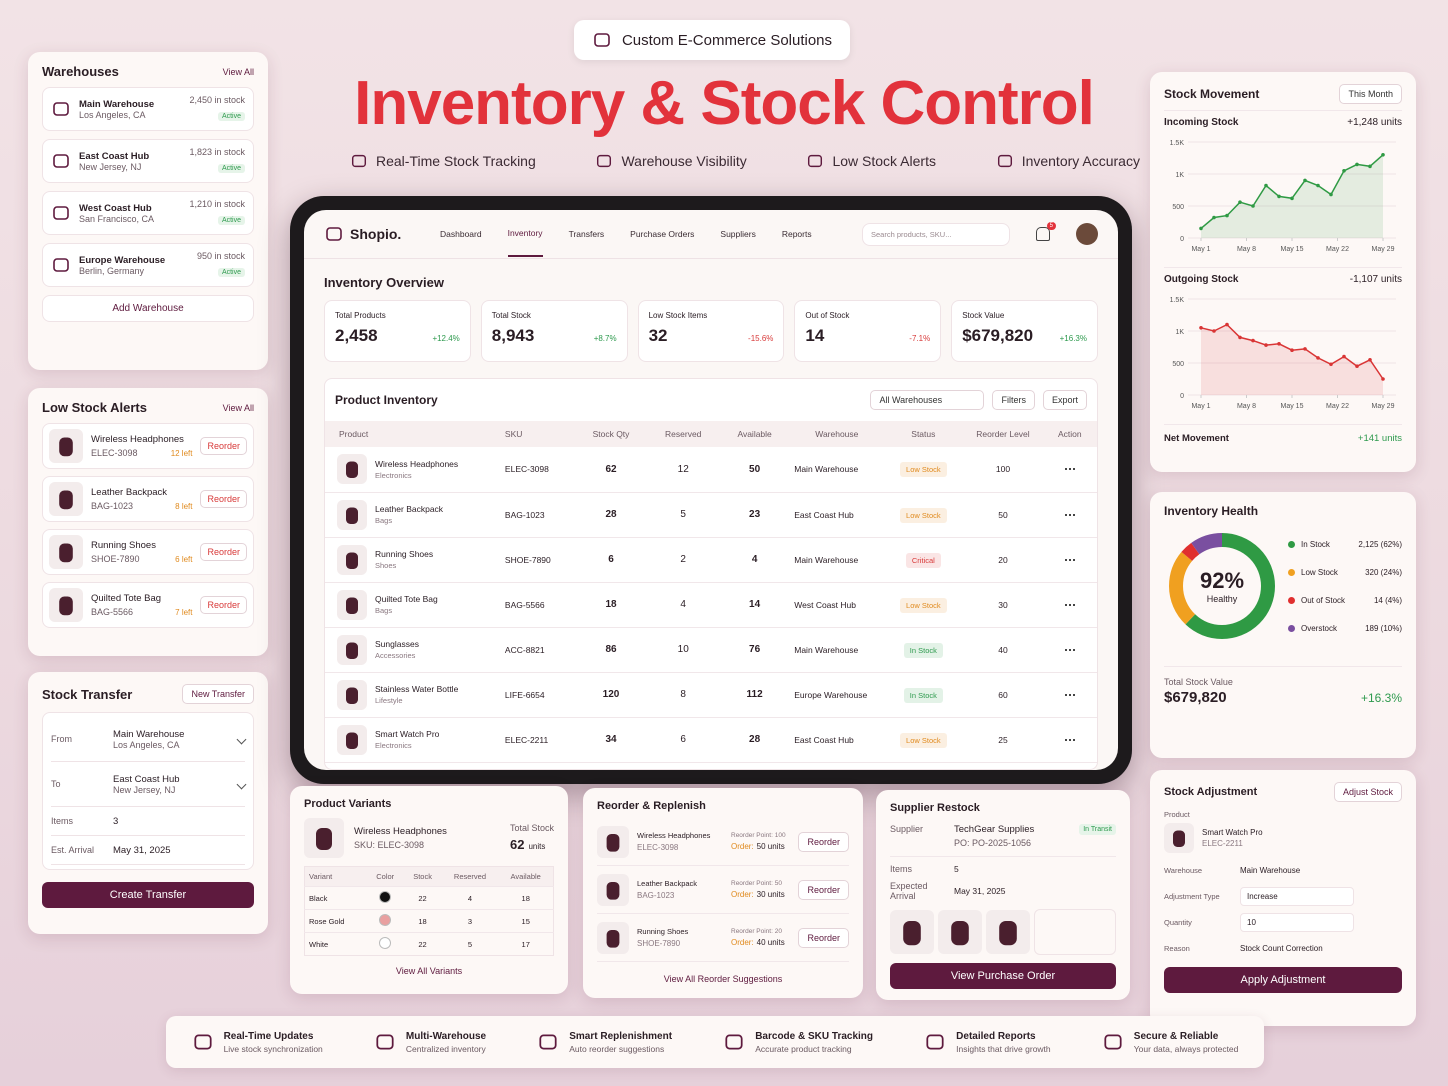 This screenshot has height=1086, width=1448. What do you see at coordinates (923, 514) in the screenshot?
I see `status-cell: Low Stock` at bounding box center [923, 514].